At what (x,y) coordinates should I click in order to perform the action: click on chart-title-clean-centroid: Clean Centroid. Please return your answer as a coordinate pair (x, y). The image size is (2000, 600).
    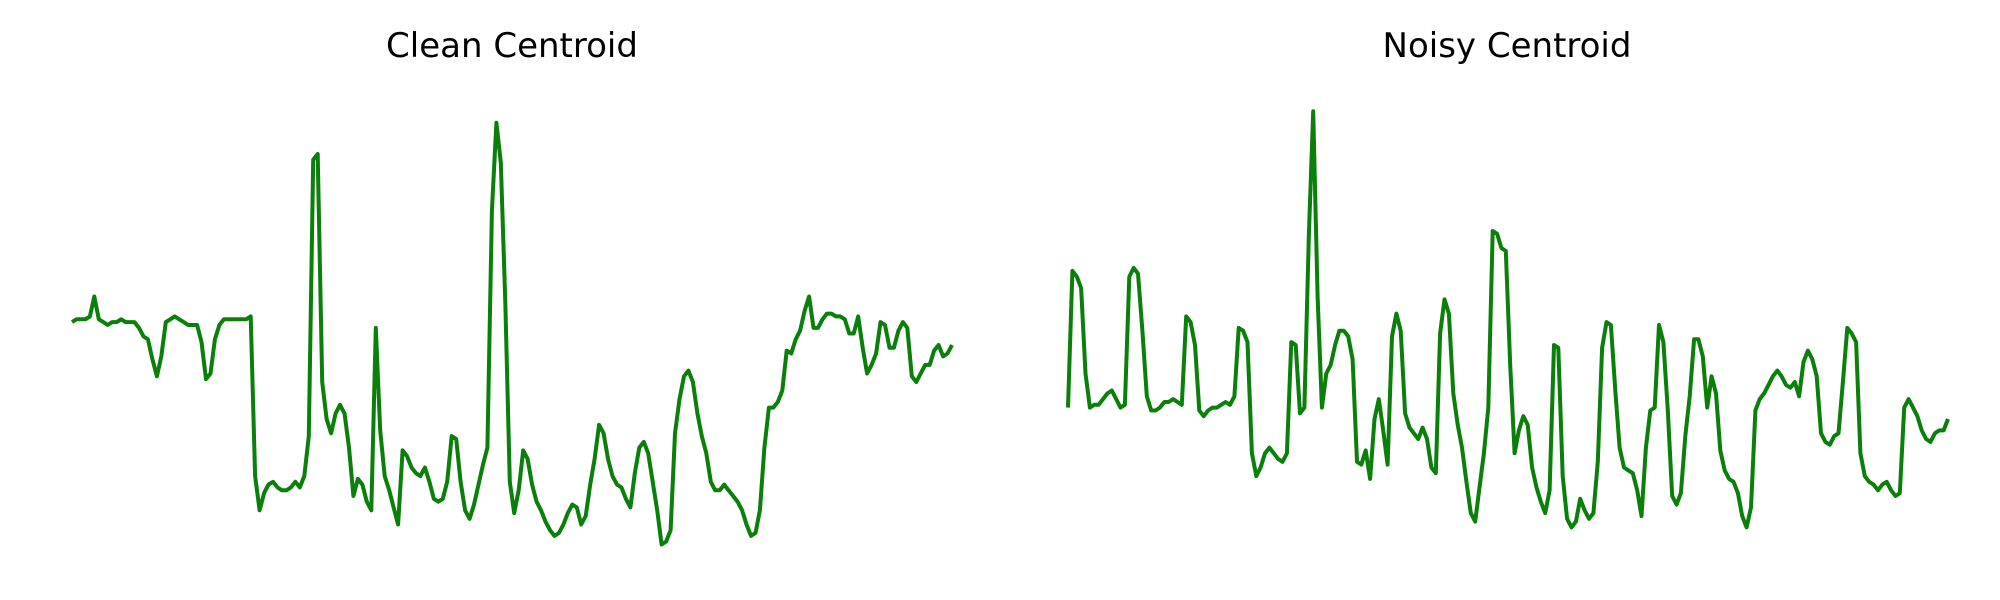
    Looking at the image, I should click on (512, 46).